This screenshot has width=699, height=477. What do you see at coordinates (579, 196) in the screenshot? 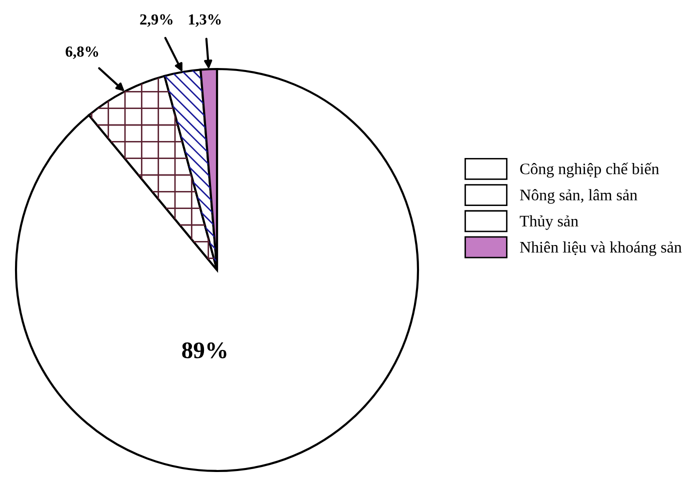
I see `legend-label: Nông sản, lâm sản` at bounding box center [579, 196].